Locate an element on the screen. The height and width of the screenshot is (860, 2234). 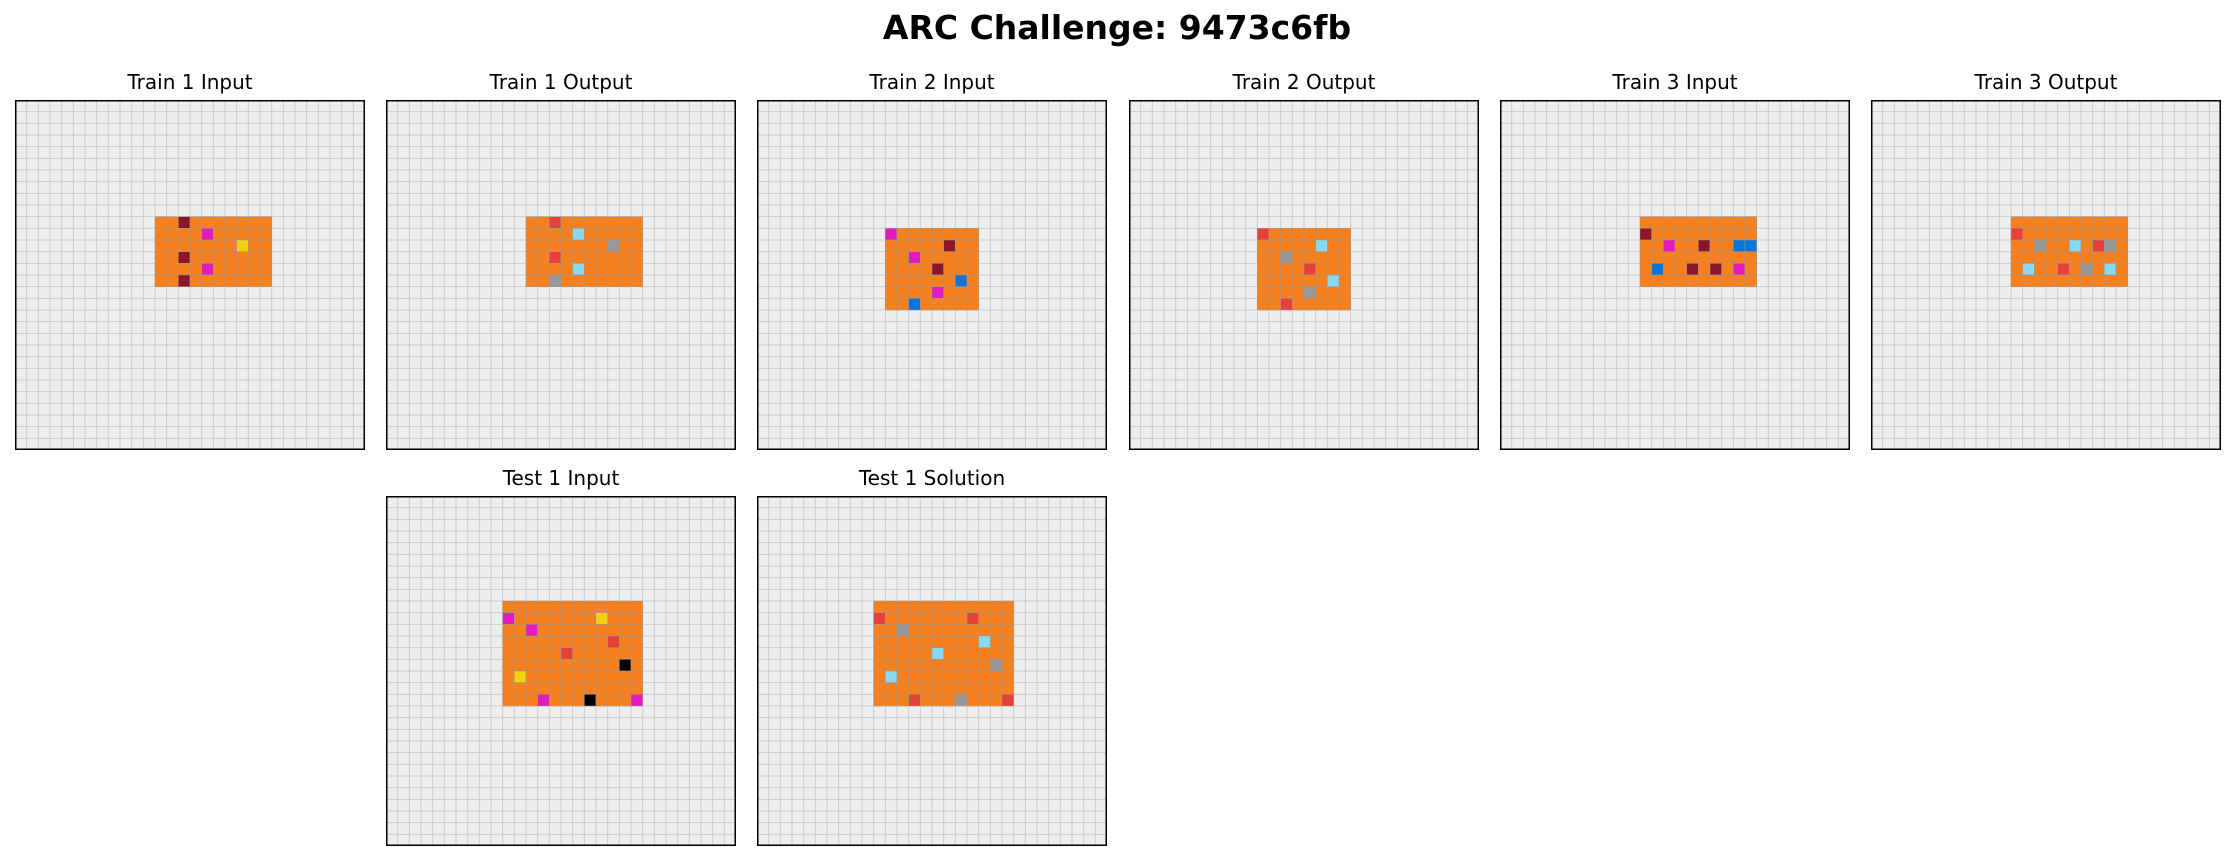
grid-test-1-input is located at coordinates (561, 671).